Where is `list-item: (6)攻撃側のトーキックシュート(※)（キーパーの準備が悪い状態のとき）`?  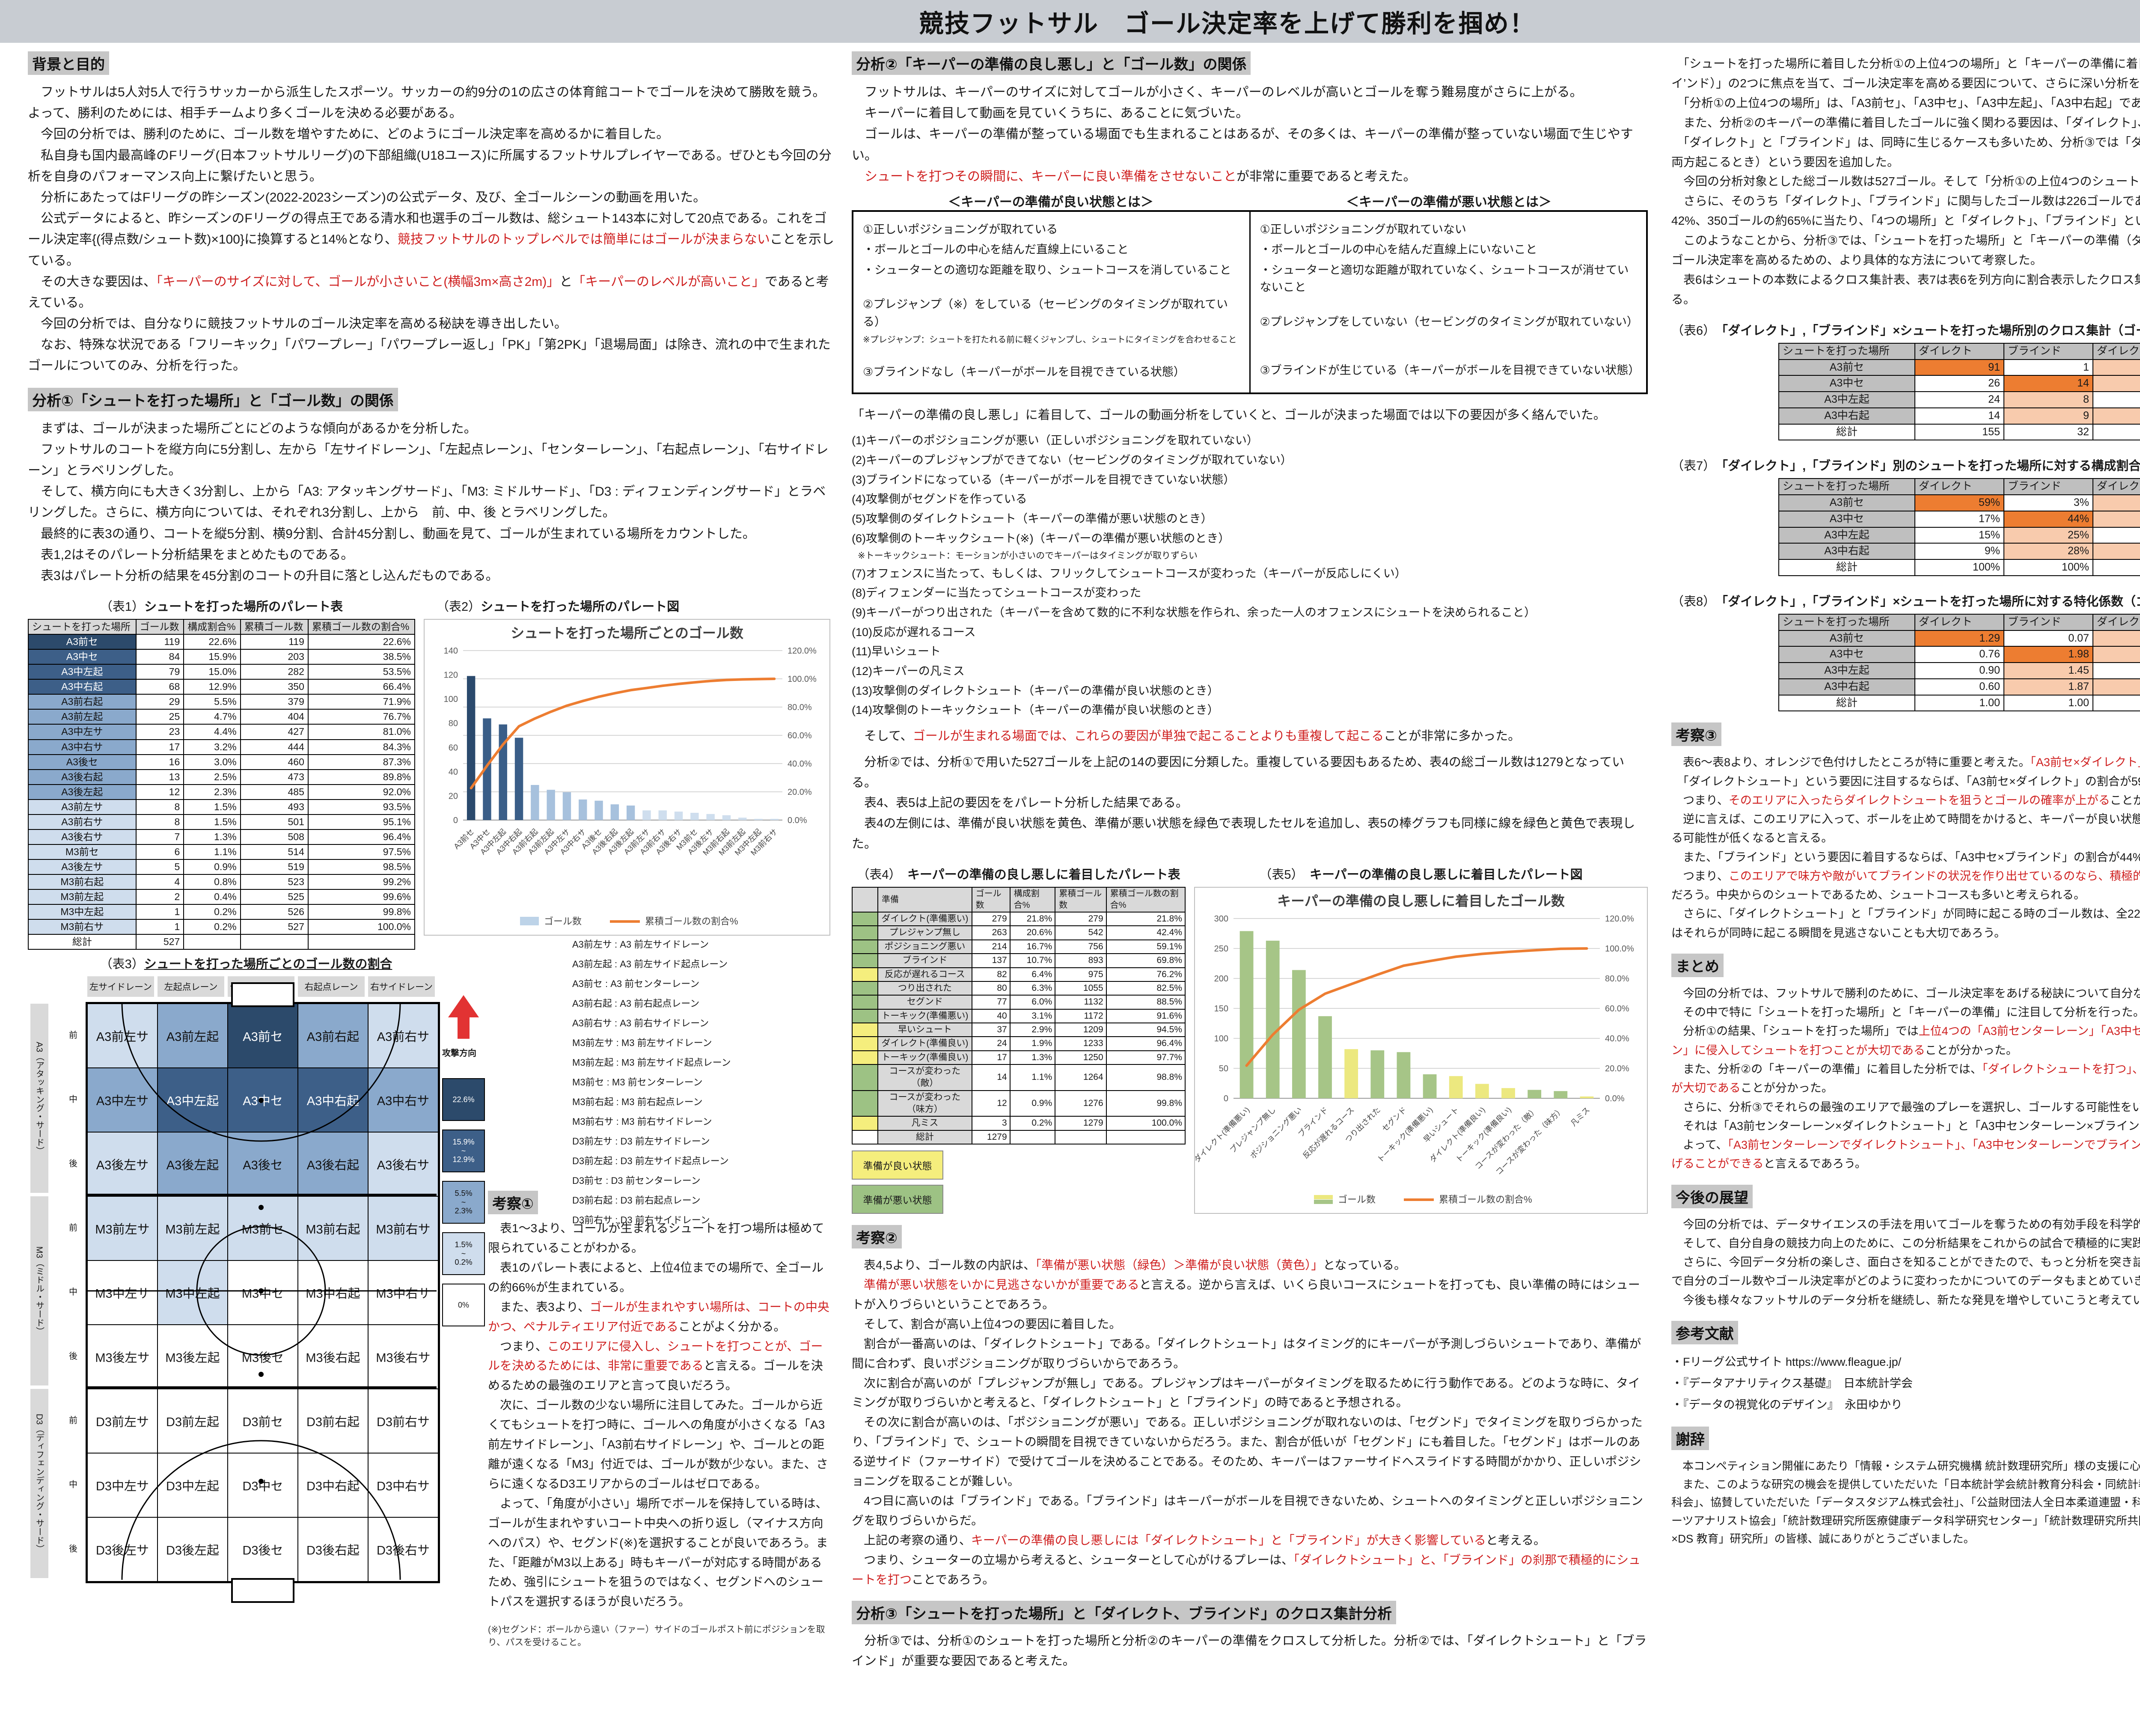
list-item: (6)攻撃側のトーキックシュート(※)（キーパーの準備が悪い状態のとき） is located at coordinates (1041, 539).